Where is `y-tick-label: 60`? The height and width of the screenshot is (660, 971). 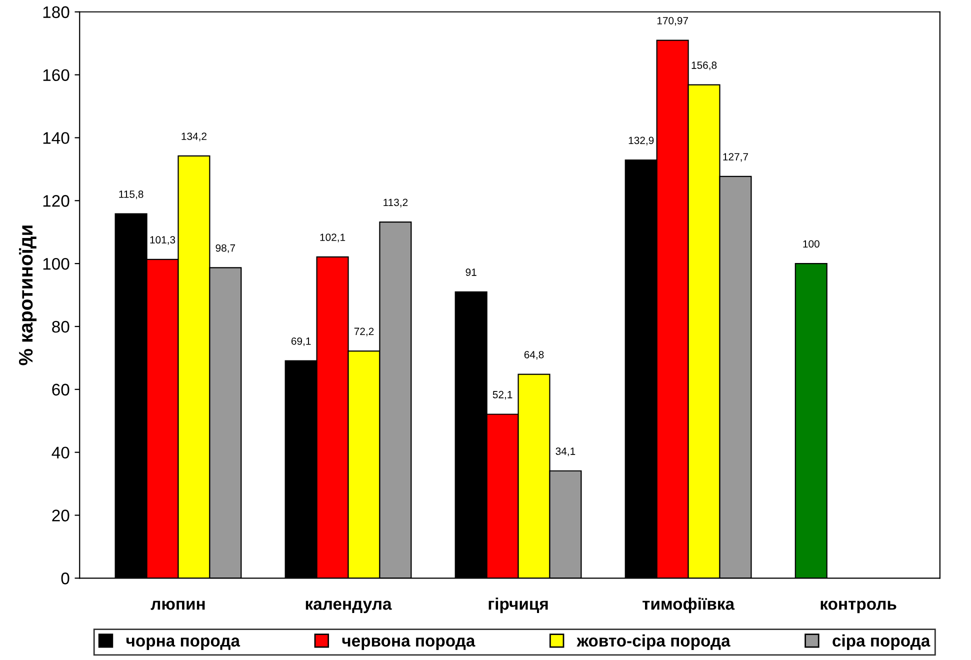
y-tick-label: 60 is located at coordinates (61, 390).